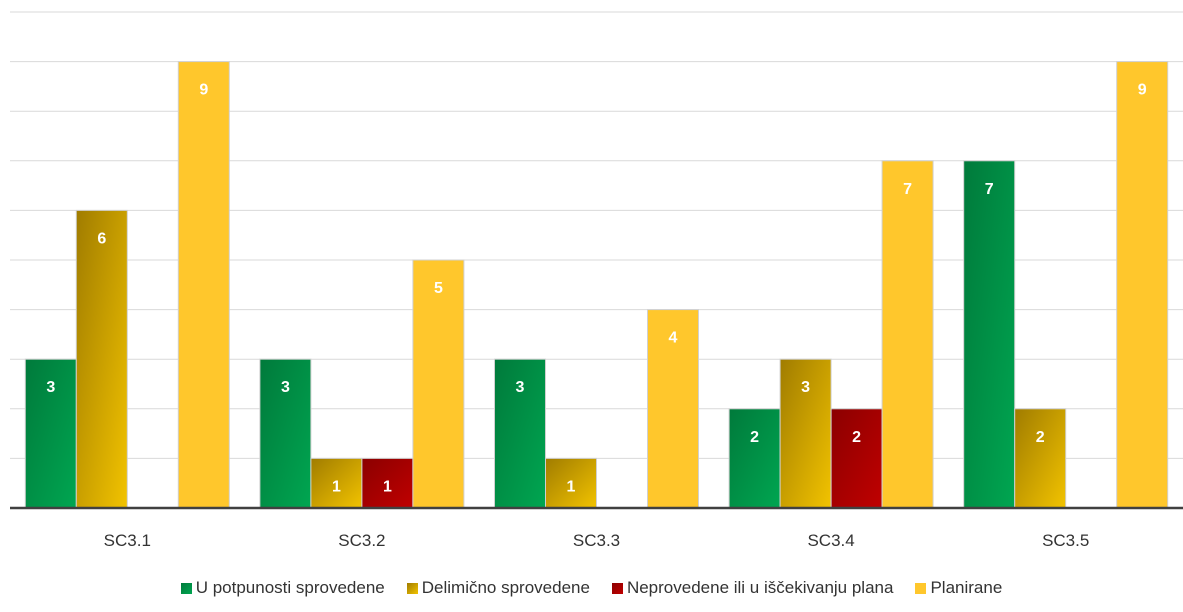  I want to click on x-axis-ticks: SC3.1 SC3.2 SC3.3 SC3.4 SC3.5, so click(597, 540).